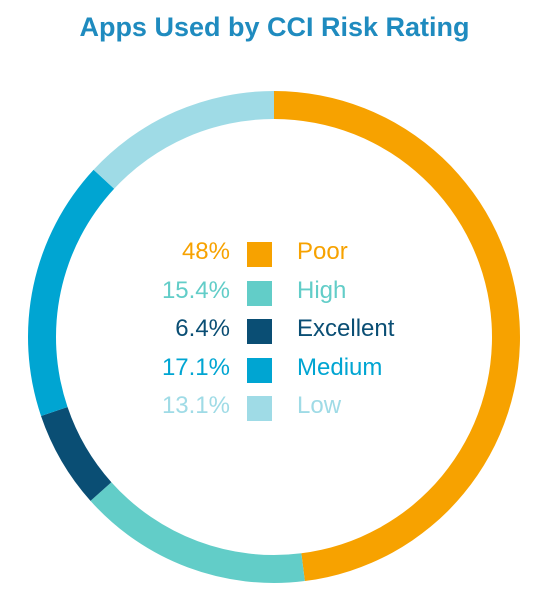 The height and width of the screenshot is (592, 549). I want to click on legend-item-low: 13.1% Low, so click(280, 411).